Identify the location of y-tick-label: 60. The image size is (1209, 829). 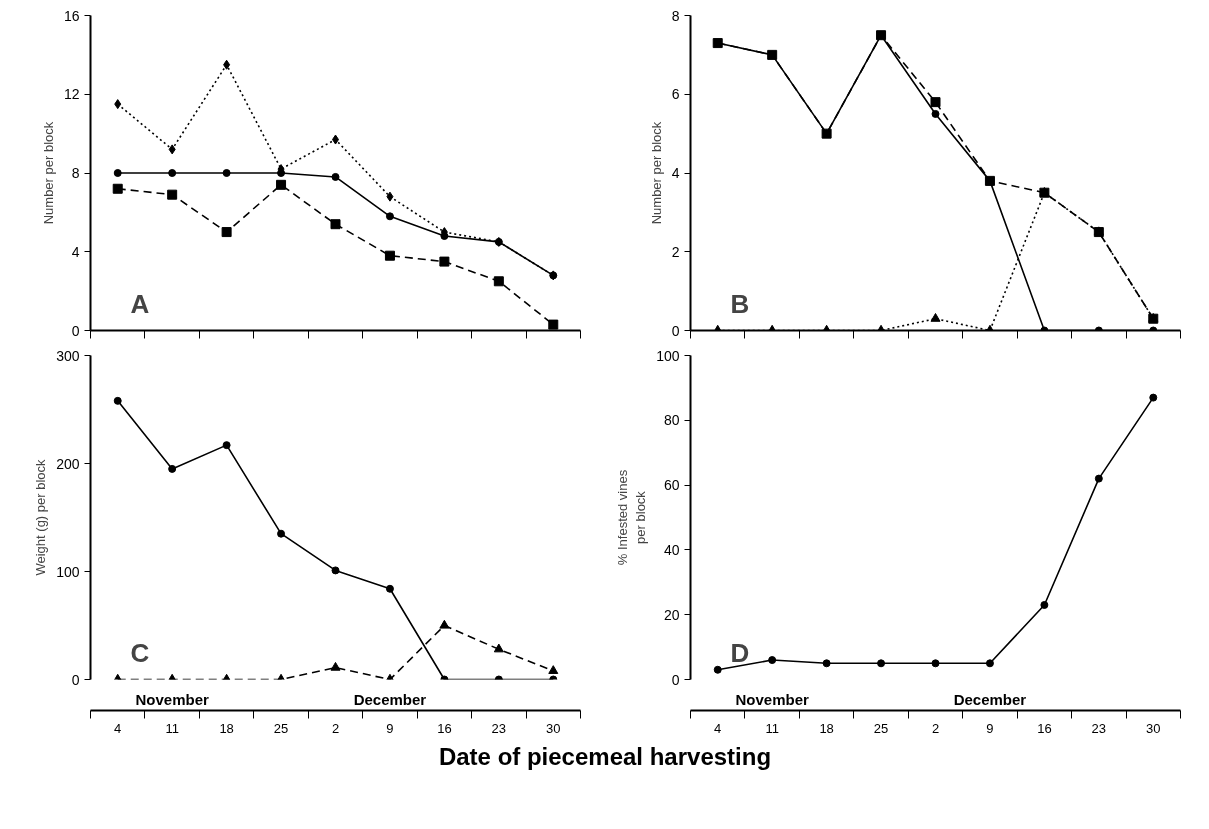
(671, 485).